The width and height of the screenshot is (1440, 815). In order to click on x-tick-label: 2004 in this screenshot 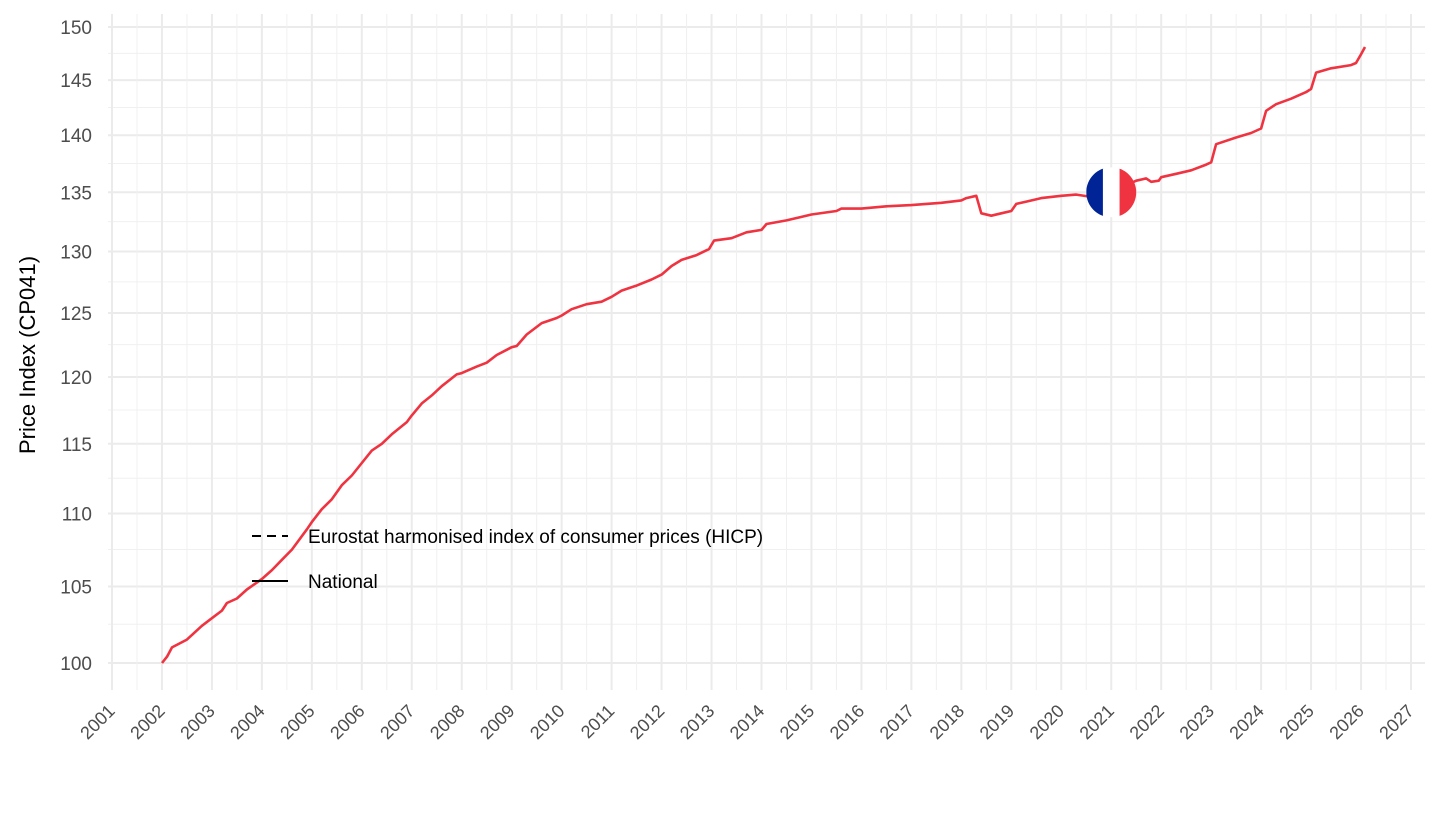, I will do `click(247, 722)`.